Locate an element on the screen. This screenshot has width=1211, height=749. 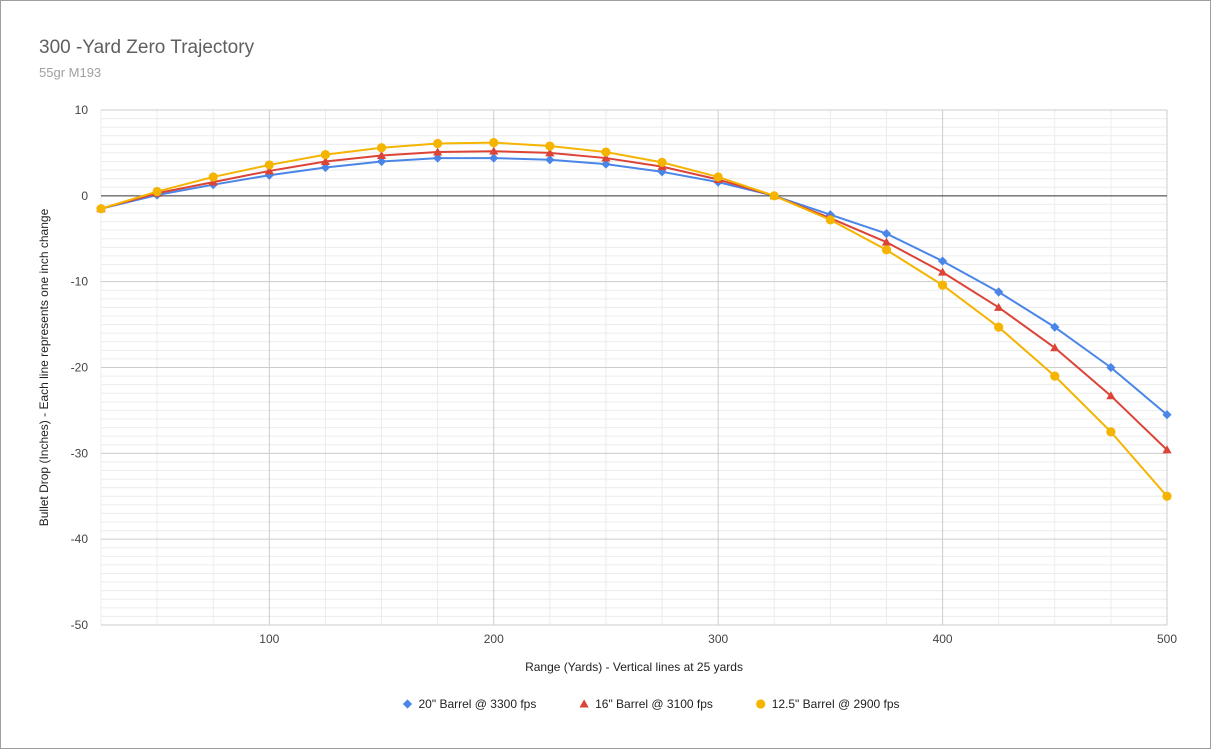
legend-label: 20" Barrel @ 3300 fps is located at coordinates (478, 704).